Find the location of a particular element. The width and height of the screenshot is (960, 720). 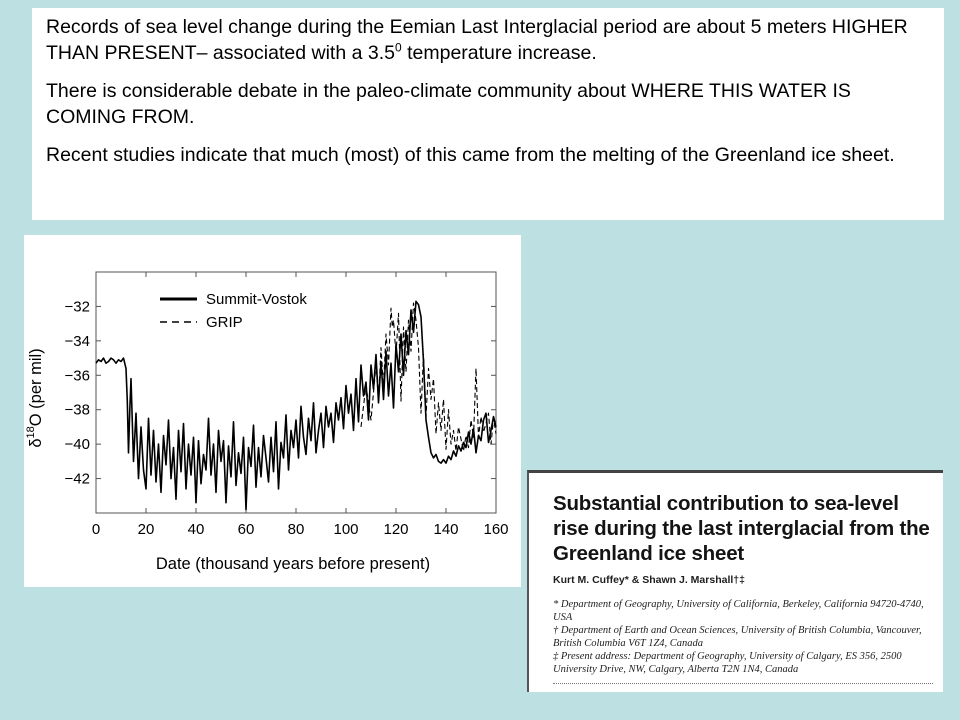

y-axis-title: δ18O (per mil) is located at coordinates (35, 397).